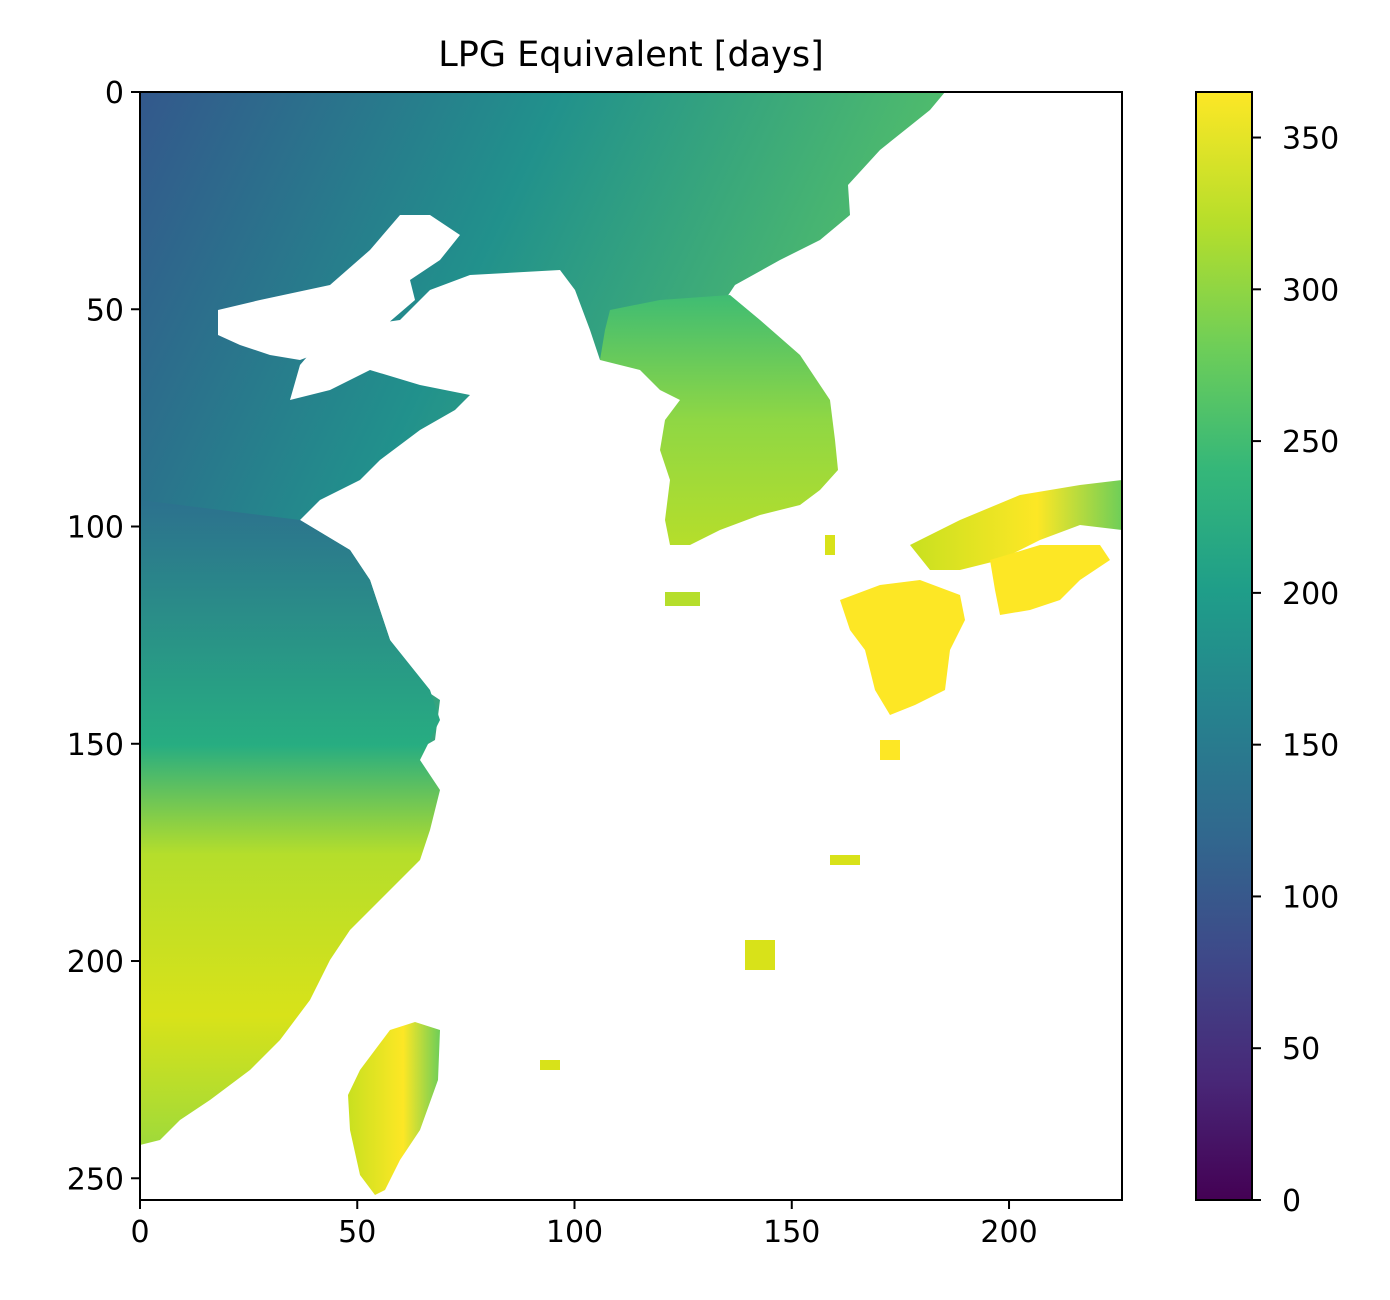  Describe the element at coordinates (95, 1179) in the screenshot. I see `y-tick-label: 250` at that location.